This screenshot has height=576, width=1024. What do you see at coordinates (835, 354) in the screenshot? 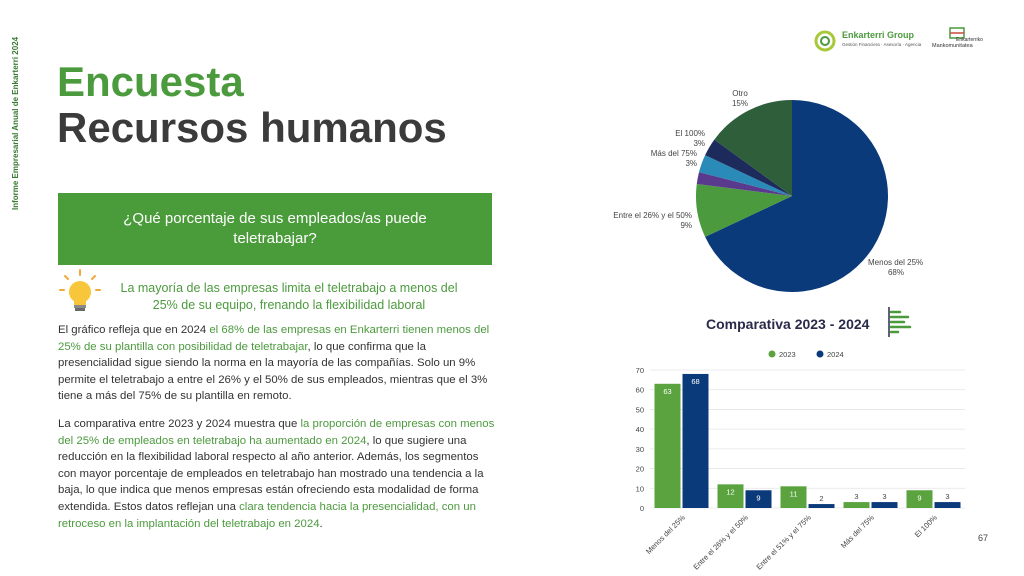
I see `legend-label: 2024` at bounding box center [835, 354].